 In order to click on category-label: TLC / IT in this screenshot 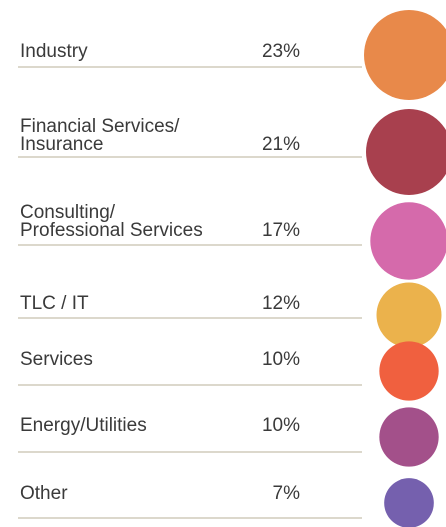, I will do `click(54, 303)`.